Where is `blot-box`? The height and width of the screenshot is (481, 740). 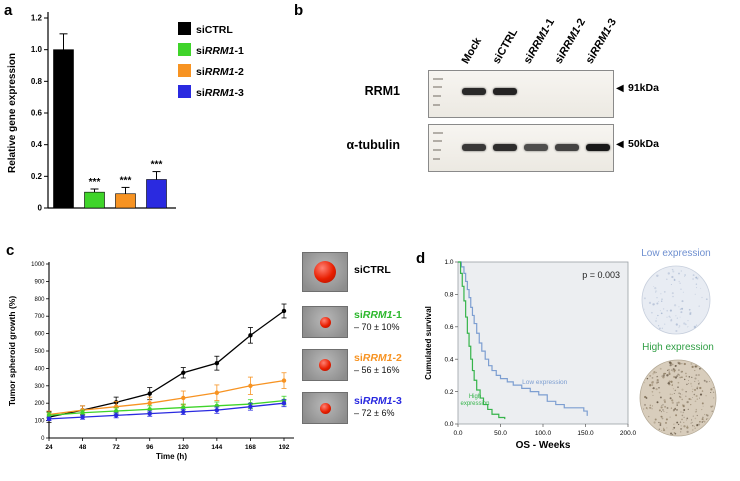
blot-box is located at coordinates (521, 94).